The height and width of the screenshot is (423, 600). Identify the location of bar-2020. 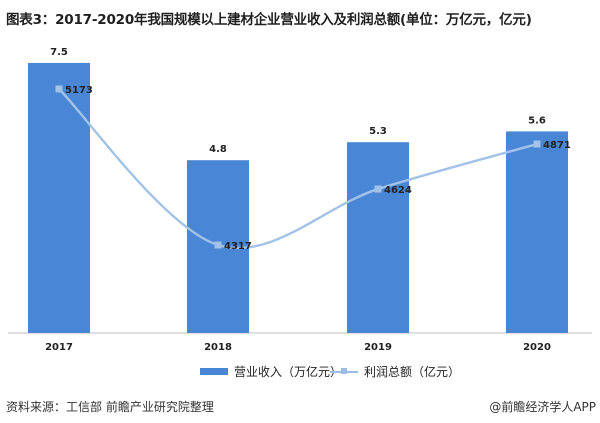
(537, 232).